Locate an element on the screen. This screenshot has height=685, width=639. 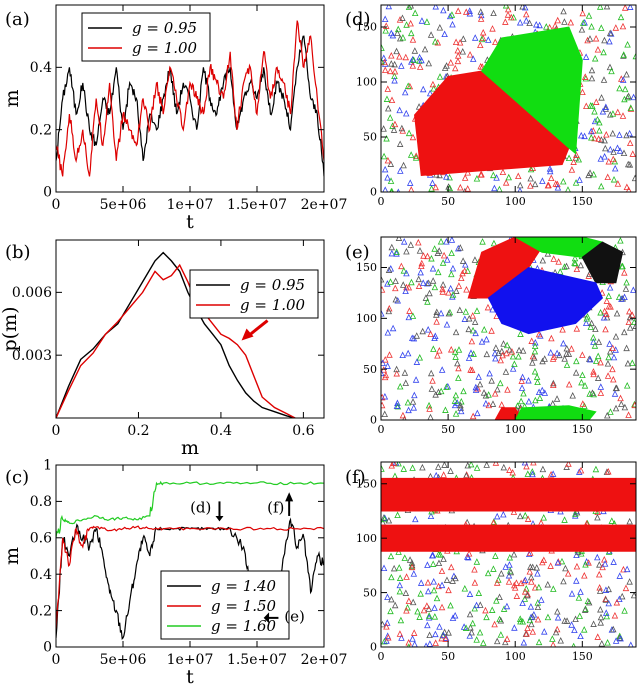
annotation-arrowhead is located at coordinates (247, 334).